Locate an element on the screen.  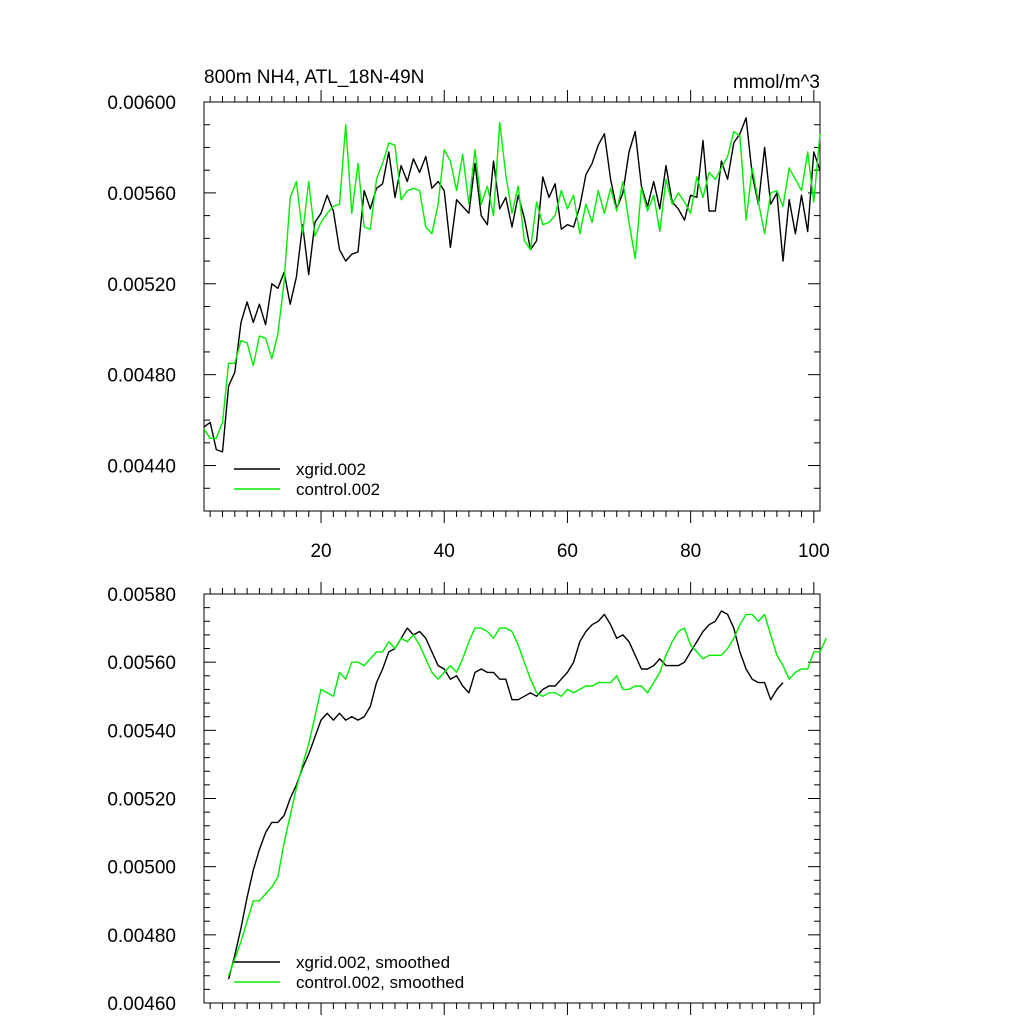
top-y-tick-label: 0.00480 is located at coordinates (141, 376).